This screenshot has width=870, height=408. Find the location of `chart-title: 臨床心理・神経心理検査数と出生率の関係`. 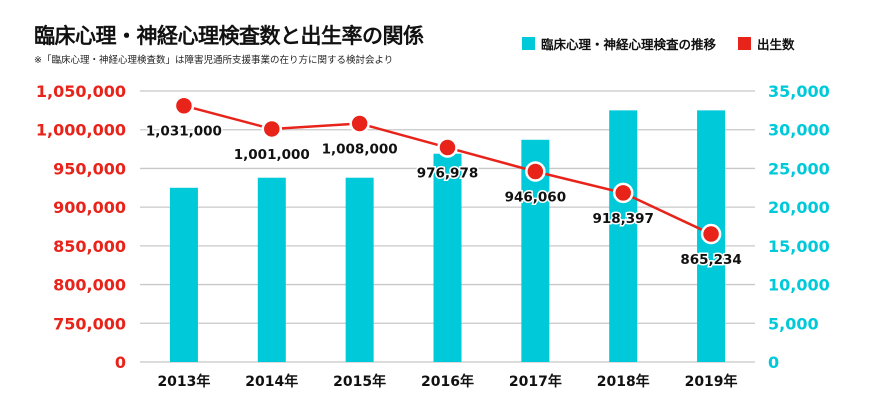

chart-title: 臨床心理・神経心理検査数と出生率の関係 is located at coordinates (229, 36).